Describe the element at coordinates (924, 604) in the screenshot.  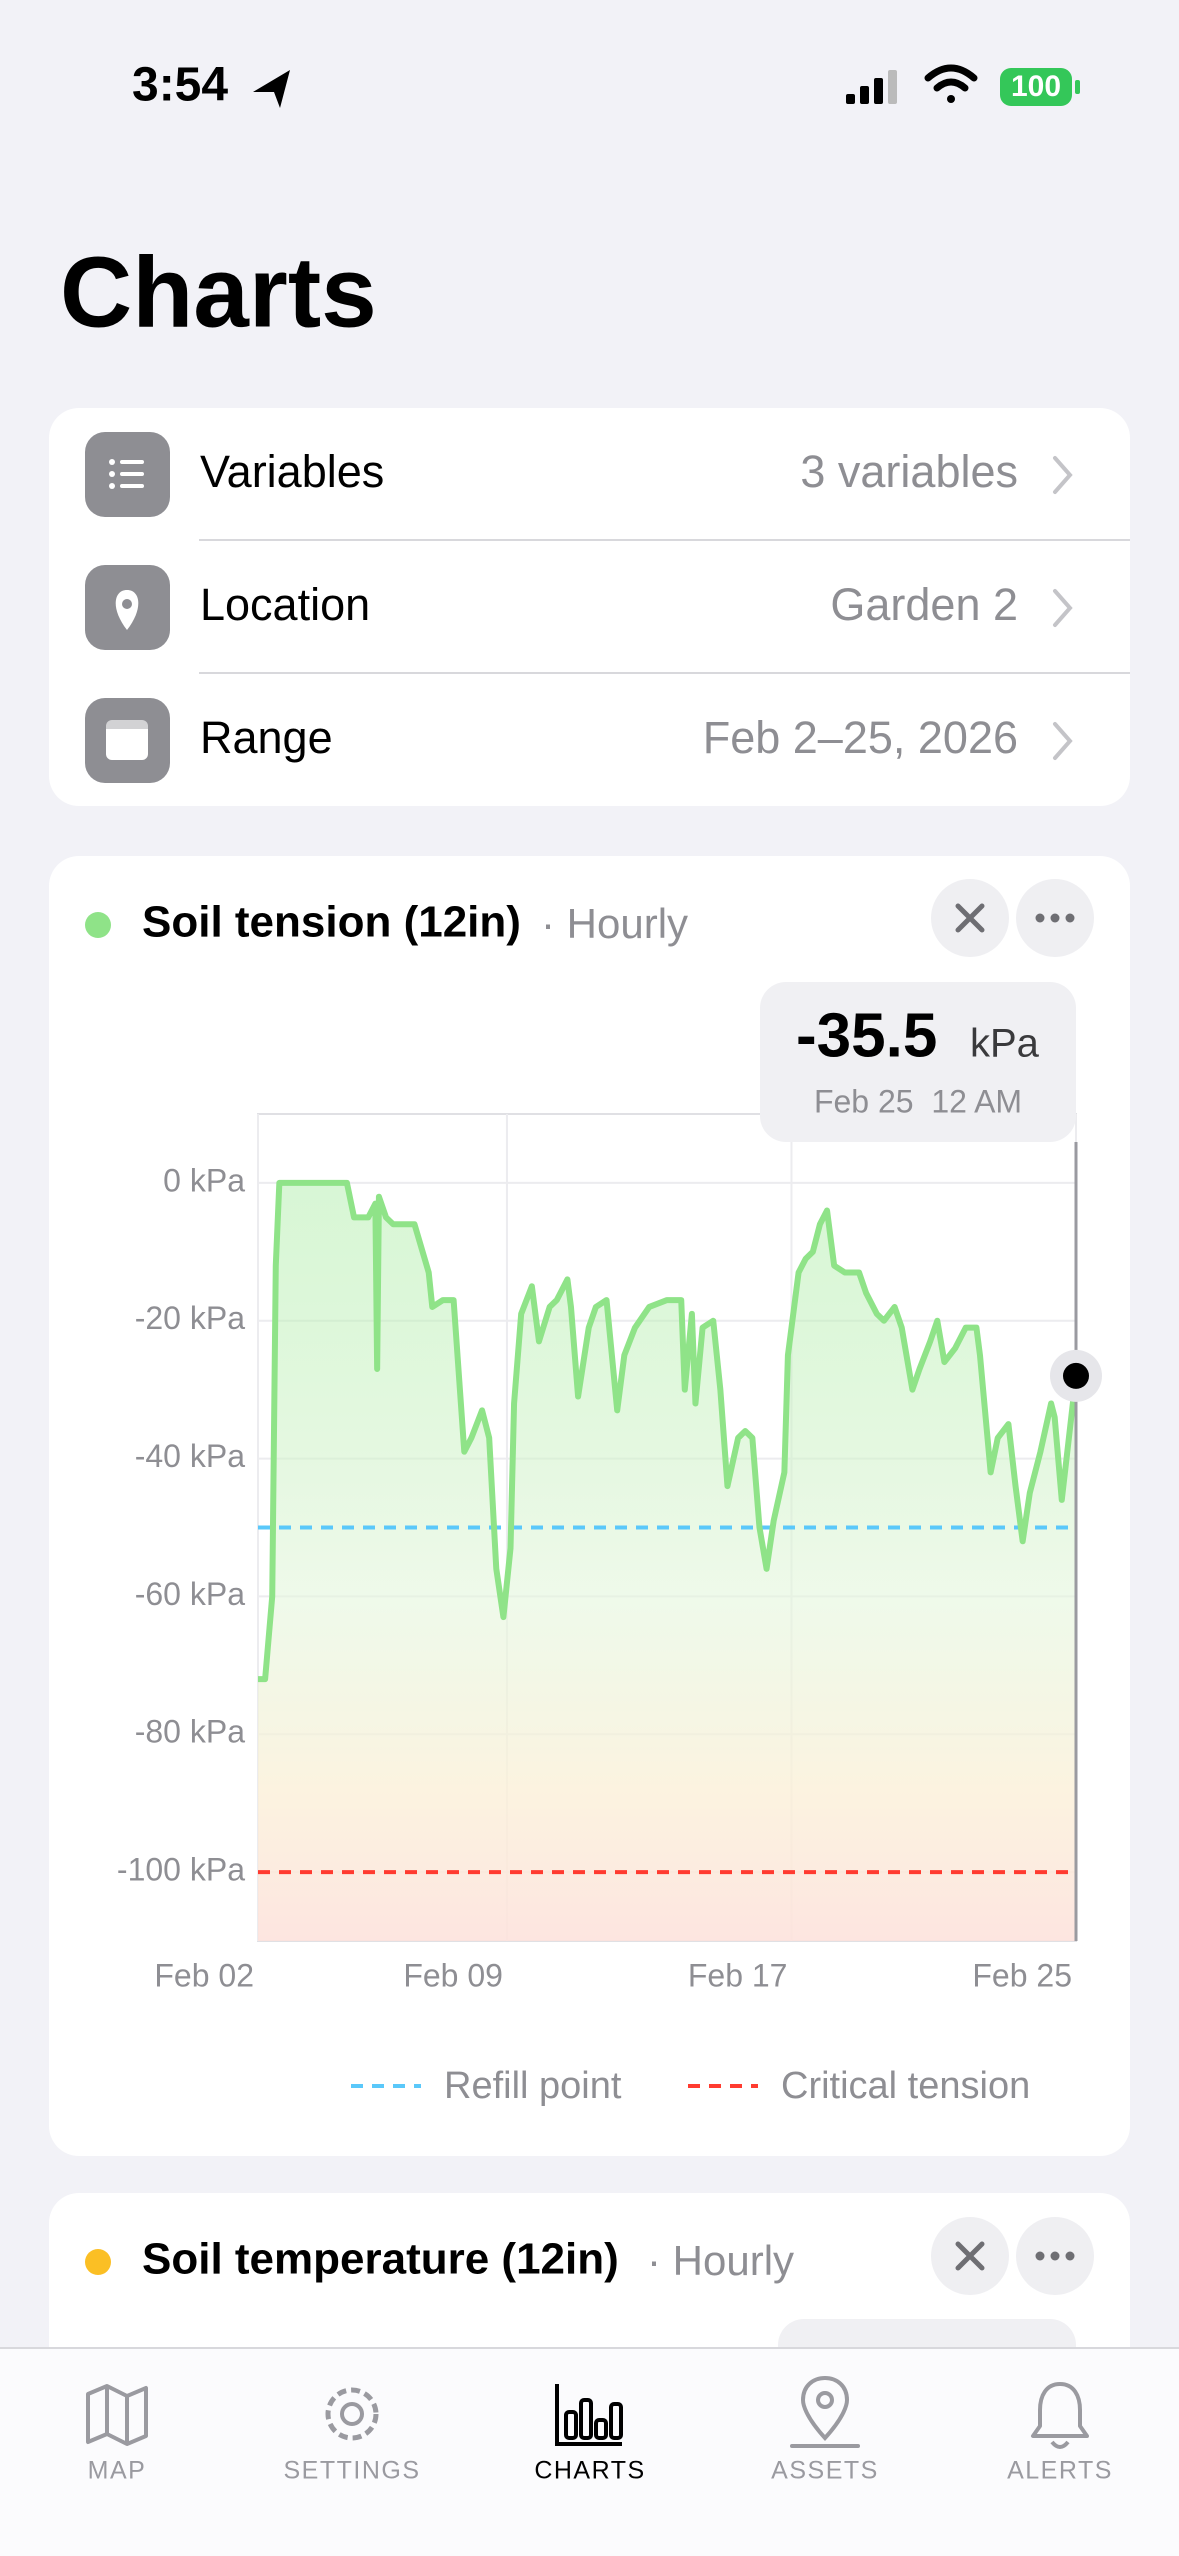
I see `row-value: Garden 2` at that location.